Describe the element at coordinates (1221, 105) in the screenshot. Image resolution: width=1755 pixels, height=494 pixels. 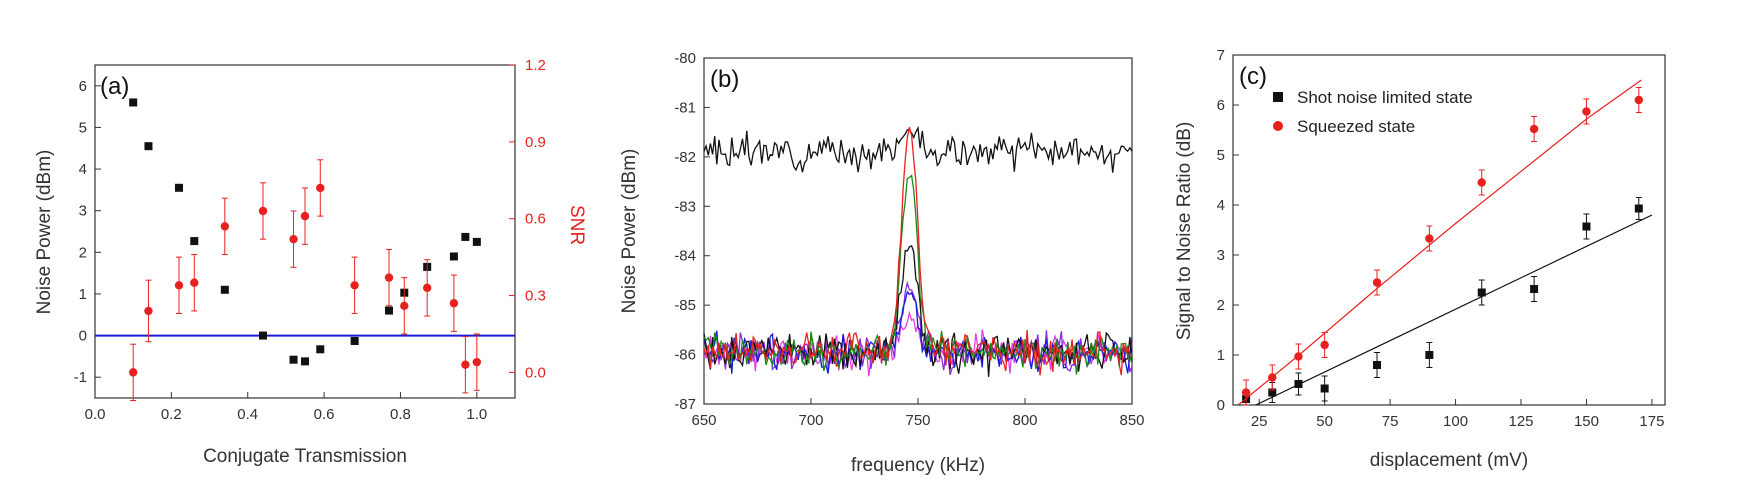
I see `panel-c-ytick-label: 6` at that location.